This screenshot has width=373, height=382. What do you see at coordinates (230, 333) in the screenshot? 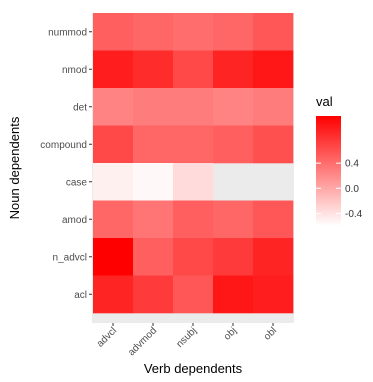
I see `x-tick-label: obj` at bounding box center [230, 333].